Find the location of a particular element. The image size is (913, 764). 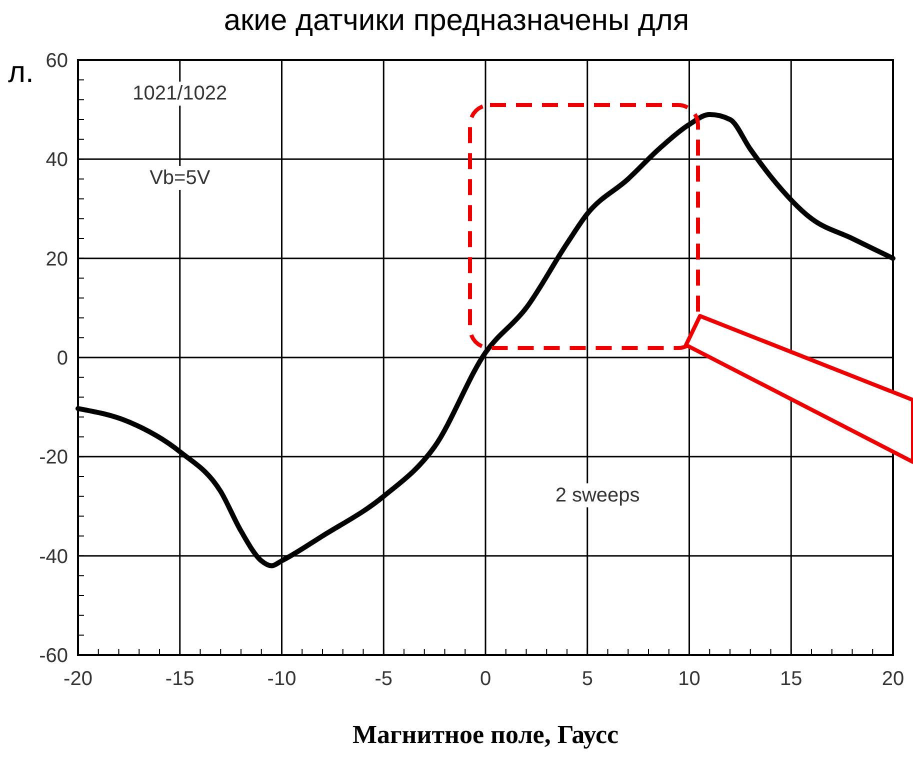

annotation: 2 sweeps is located at coordinates (597, 495).